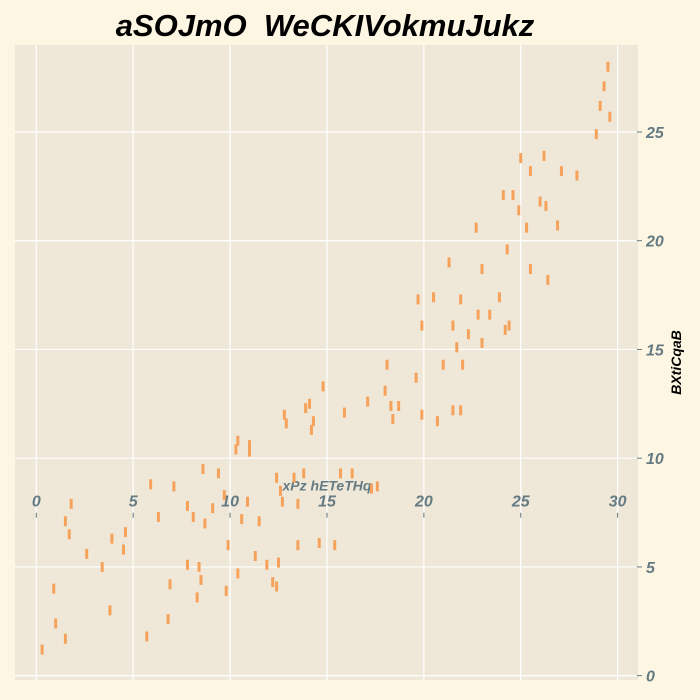  What do you see at coordinates (655, 459) in the screenshot?
I see `y-tick-label: 10` at bounding box center [655, 459].